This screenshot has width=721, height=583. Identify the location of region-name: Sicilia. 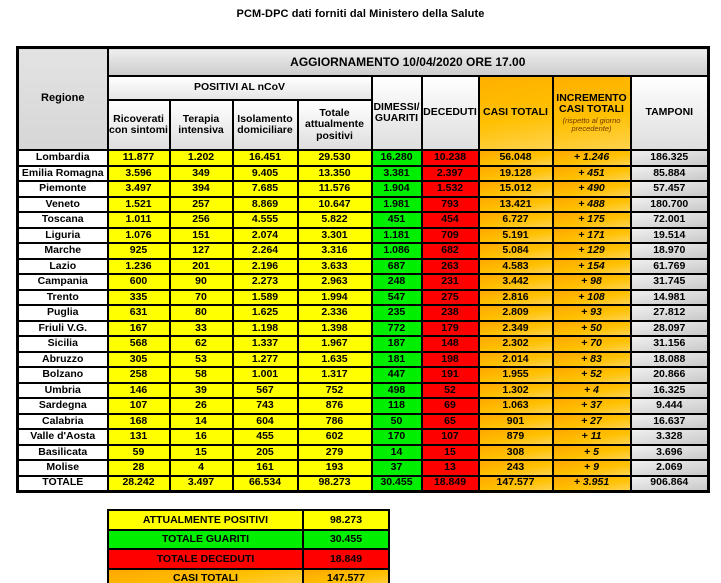
(62, 344).